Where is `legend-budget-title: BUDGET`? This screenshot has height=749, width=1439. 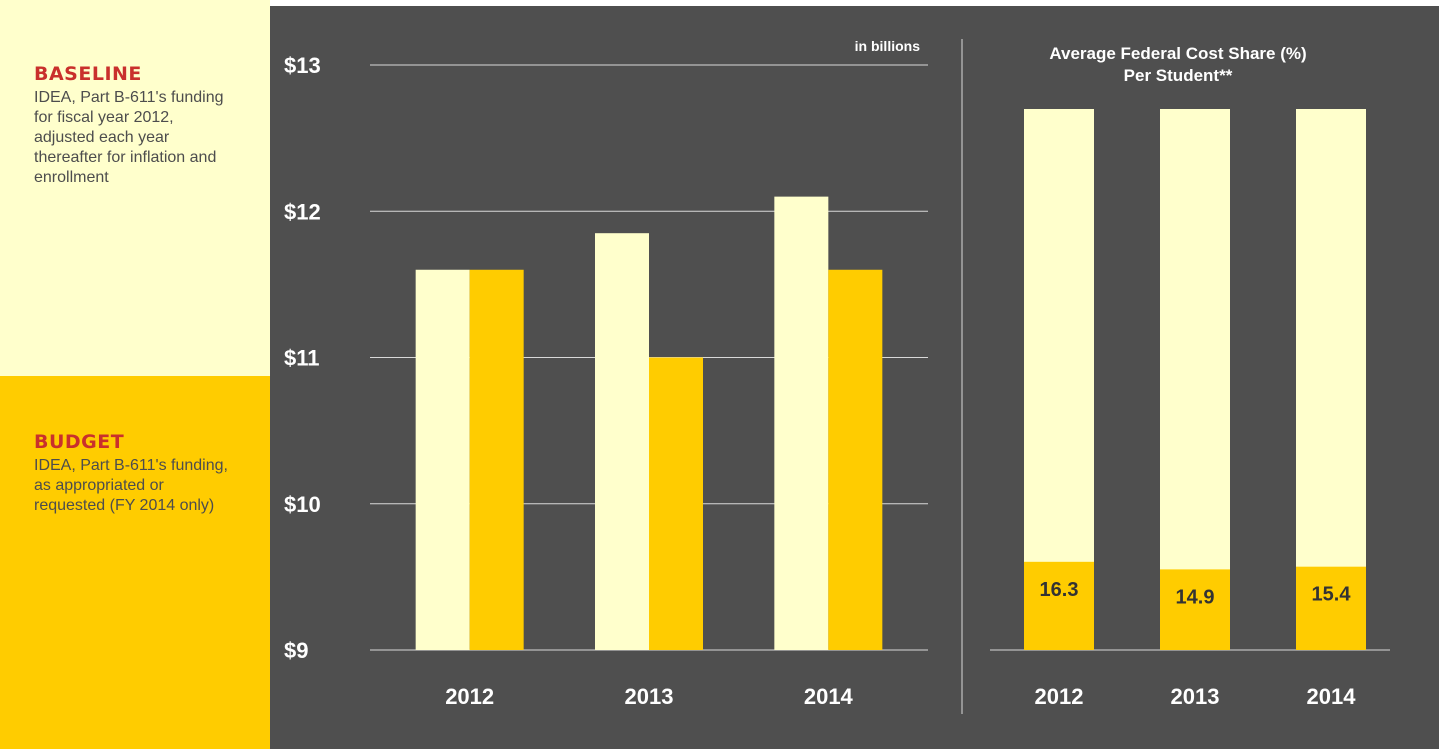
legend-budget-title: BUDGET is located at coordinates (79, 442).